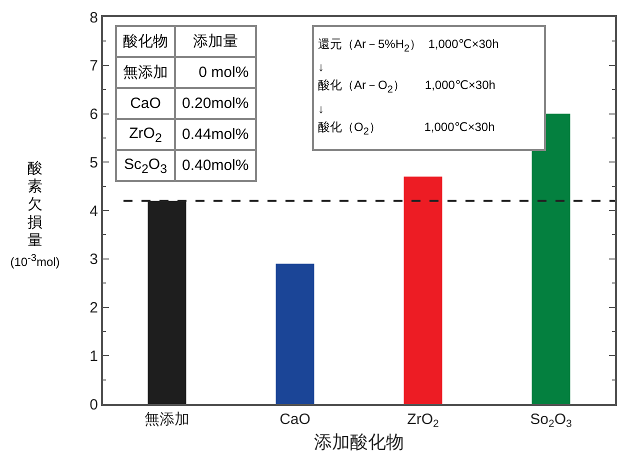  I want to click on annotation: 0 mol%, so click(215, 72).